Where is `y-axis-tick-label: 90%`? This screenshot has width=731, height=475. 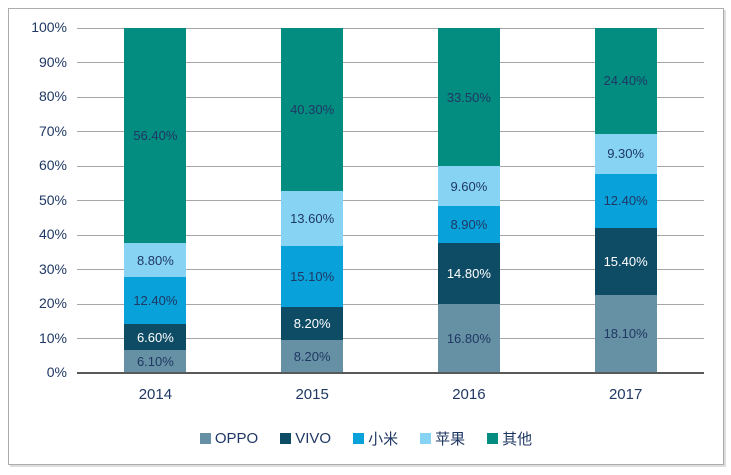 y-axis-tick-label: 90% is located at coordinates (52, 61).